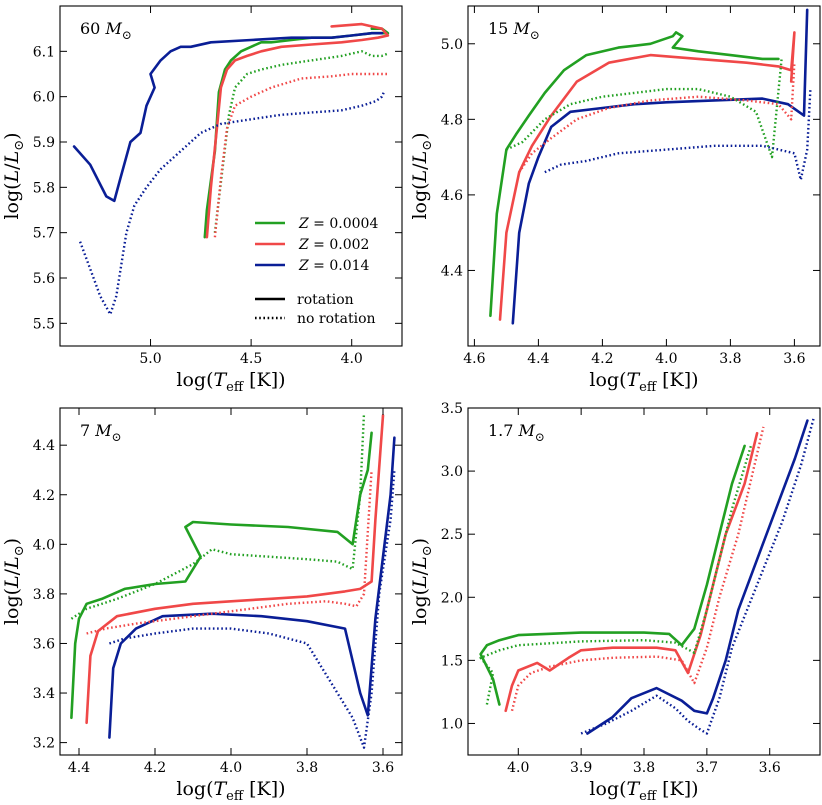  Describe the element at coordinates (452, 196) in the screenshot. I see `y-tick-label: 4.6` at that location.